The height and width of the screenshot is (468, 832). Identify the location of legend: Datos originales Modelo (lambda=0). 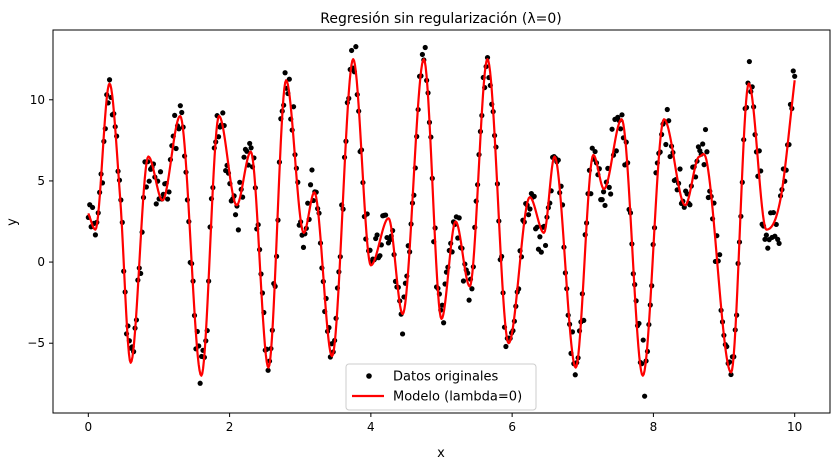
(441, 387).